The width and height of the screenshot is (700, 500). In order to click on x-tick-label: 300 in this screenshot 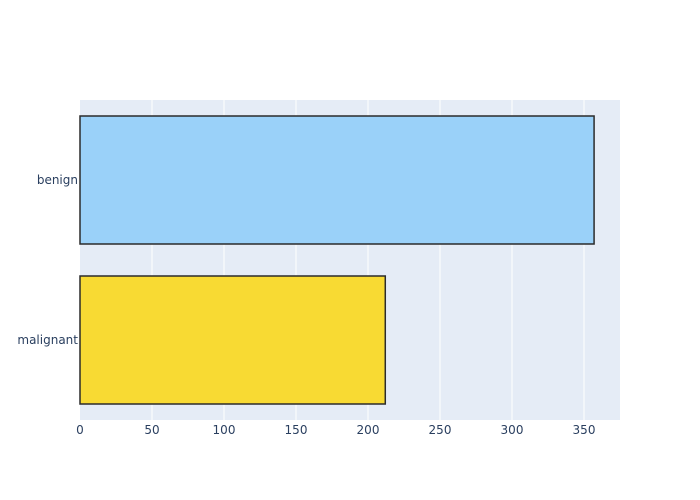, I will do `click(512, 430)`.